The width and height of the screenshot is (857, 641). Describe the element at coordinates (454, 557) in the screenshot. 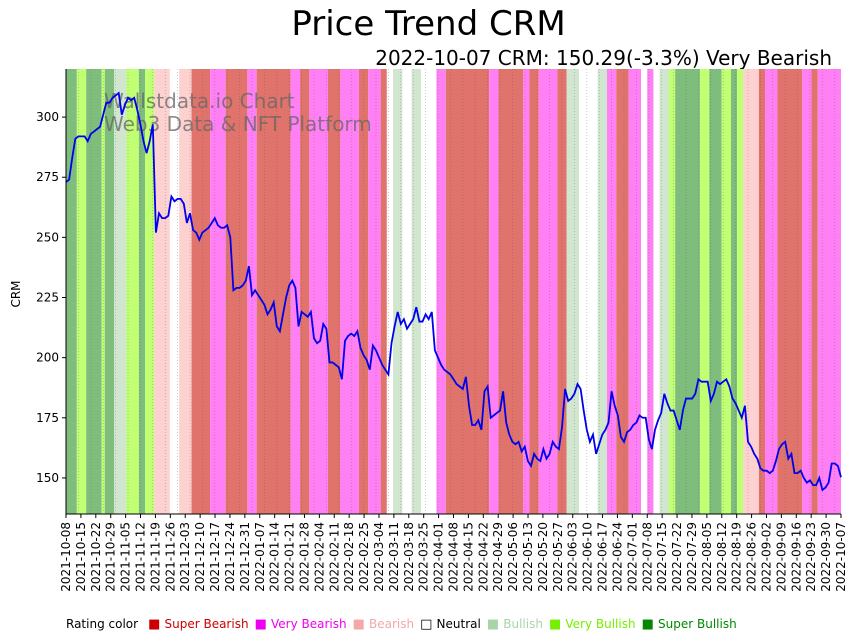

I see `x-tick-label: 2022-04-08` at that location.